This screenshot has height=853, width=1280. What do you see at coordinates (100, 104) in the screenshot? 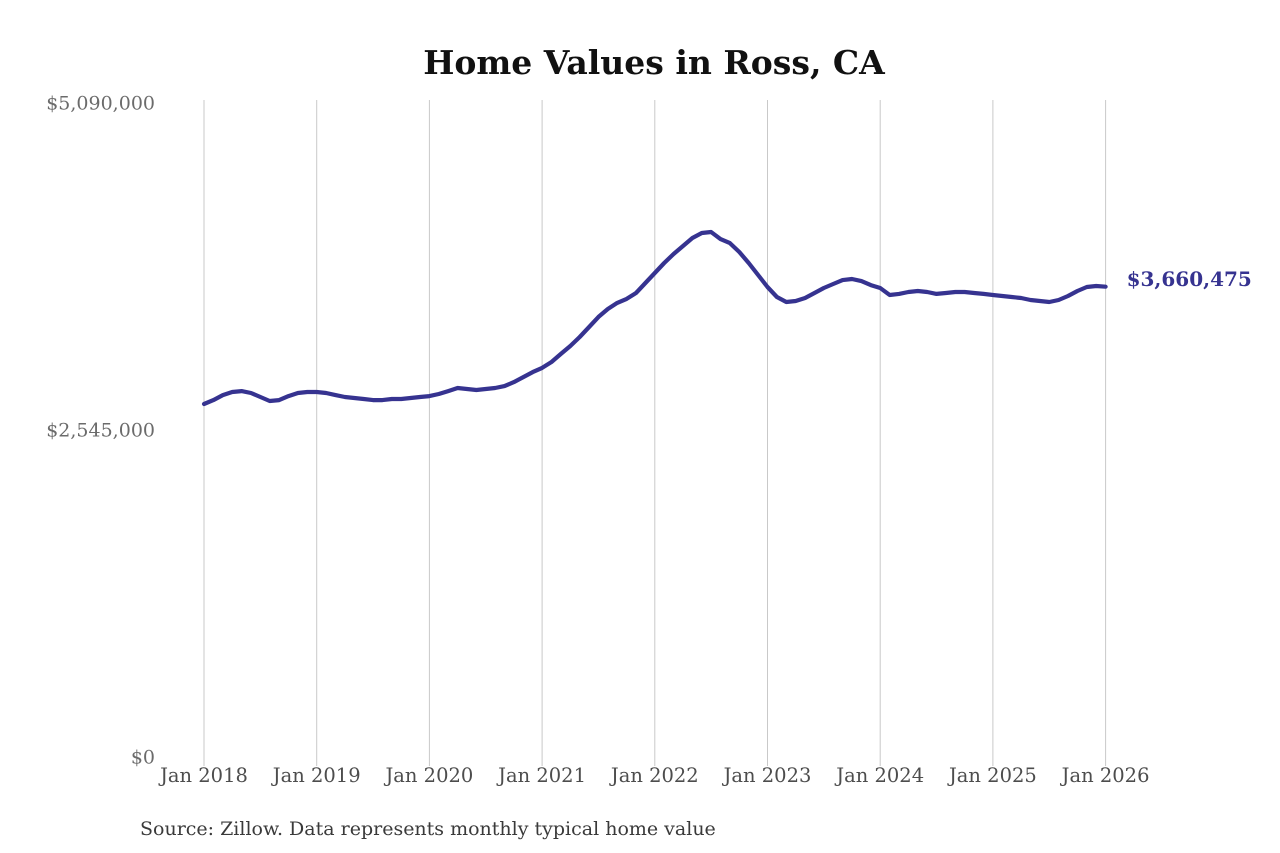
I see `y-axis-tick-label: $5,090,000` at bounding box center [100, 104].